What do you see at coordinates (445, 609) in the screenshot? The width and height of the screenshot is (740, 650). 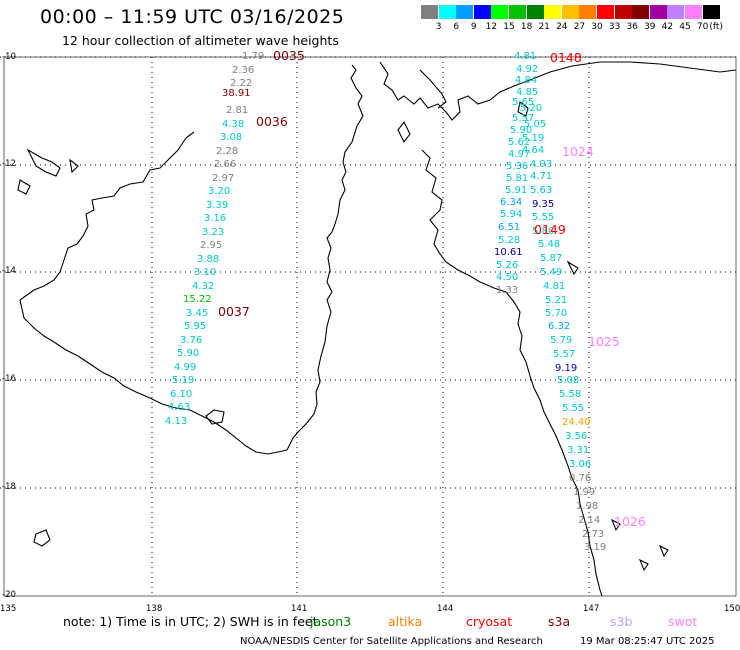 I see `lon-label: 144` at bounding box center [445, 609].